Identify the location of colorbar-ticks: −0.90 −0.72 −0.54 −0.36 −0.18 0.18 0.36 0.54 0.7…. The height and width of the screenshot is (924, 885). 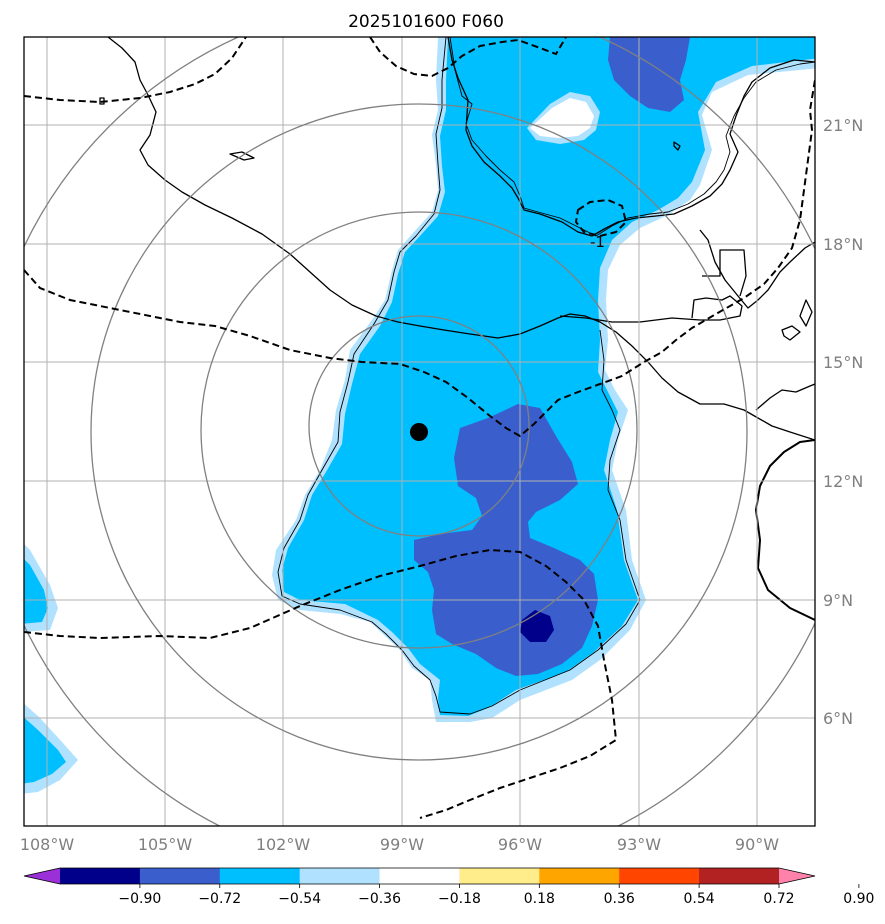
(496, 895).